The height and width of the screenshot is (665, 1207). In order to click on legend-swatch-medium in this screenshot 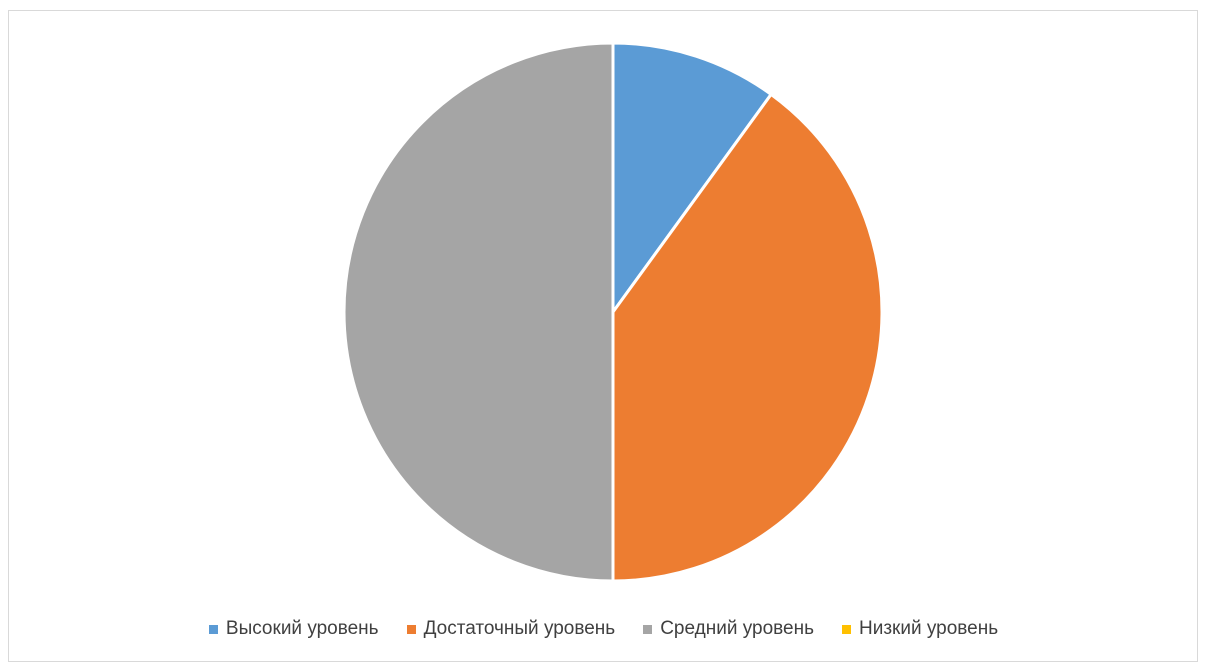, I will do `click(648, 629)`.